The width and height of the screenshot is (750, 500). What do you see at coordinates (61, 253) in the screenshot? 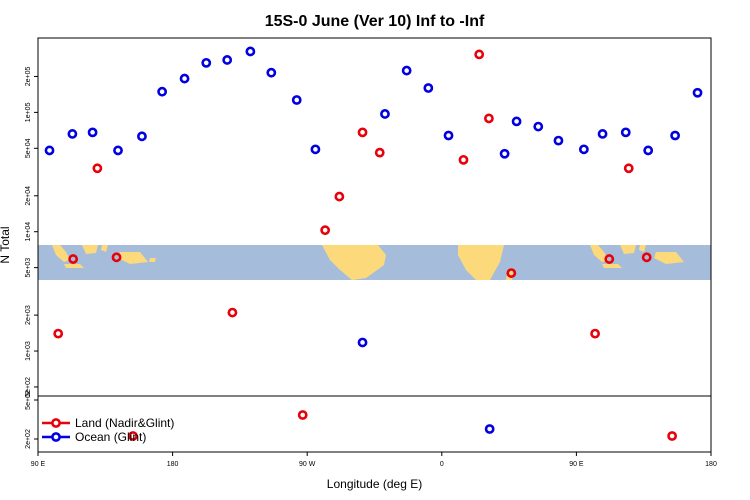
I see `map-land-sumatra` at bounding box center [61, 253].